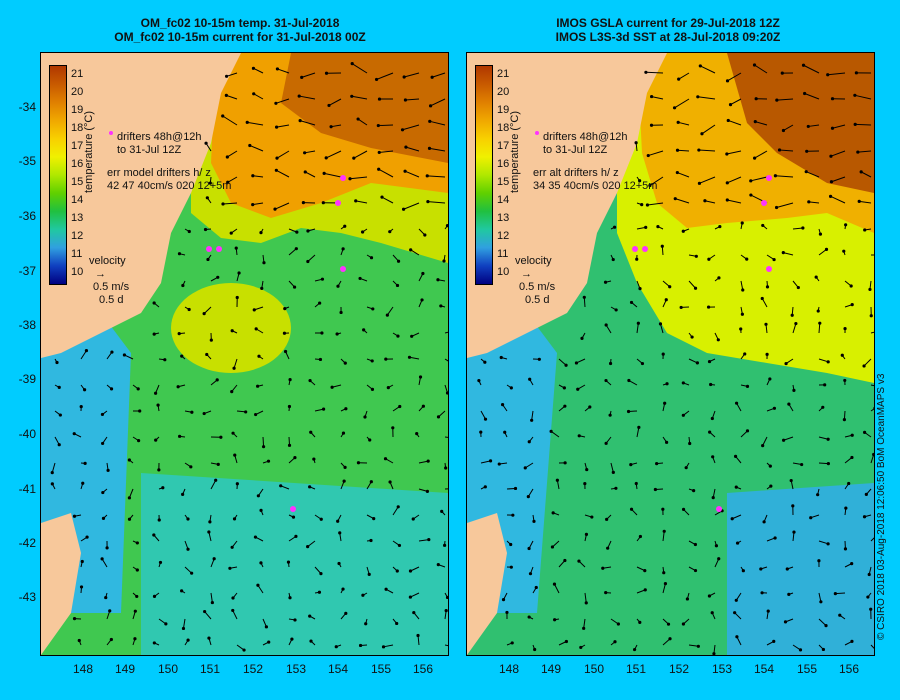 This screenshot has height=700, width=900. What do you see at coordinates (209, 249) in the screenshot?
I see `left-drifter-dot` at bounding box center [209, 249].